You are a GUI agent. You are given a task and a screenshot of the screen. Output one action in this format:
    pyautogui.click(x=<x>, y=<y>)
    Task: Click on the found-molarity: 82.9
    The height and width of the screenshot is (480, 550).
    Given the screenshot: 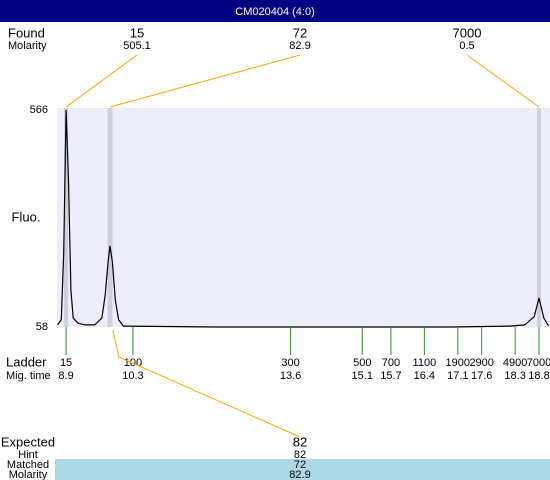 What is the action you would take?
    pyautogui.click(x=299, y=46)
    